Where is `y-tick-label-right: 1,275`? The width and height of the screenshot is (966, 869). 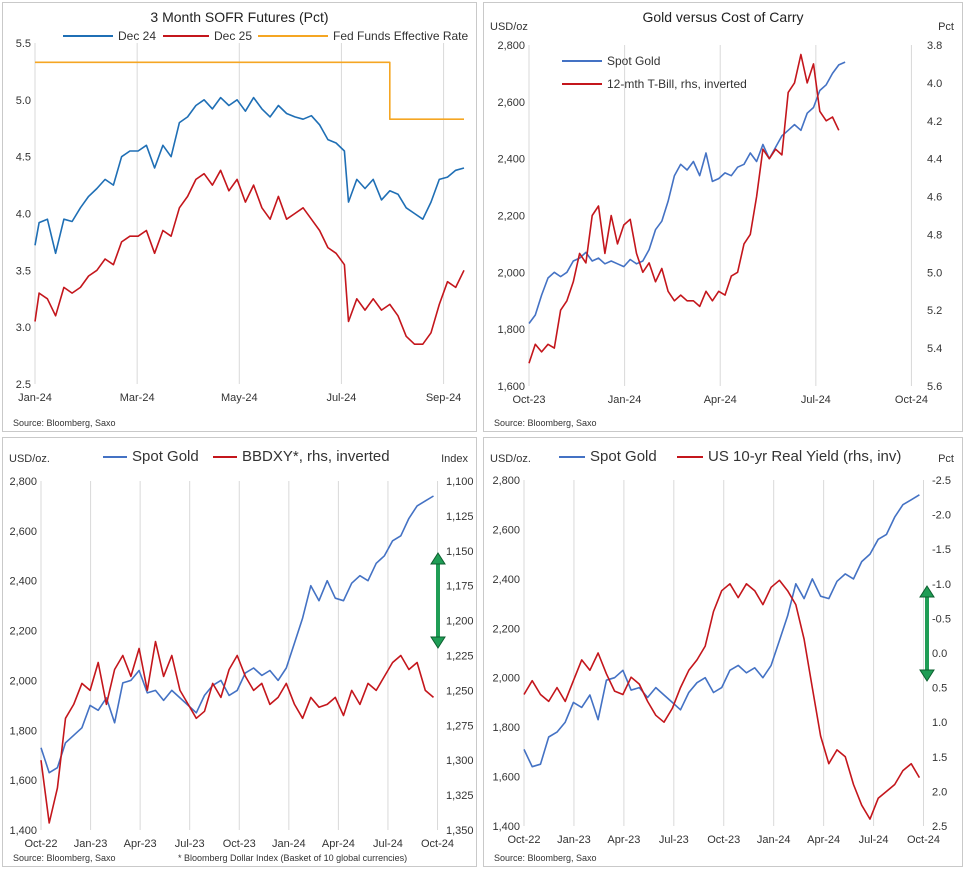
y-tick-label-right: 1,275 is located at coordinates (460, 726).